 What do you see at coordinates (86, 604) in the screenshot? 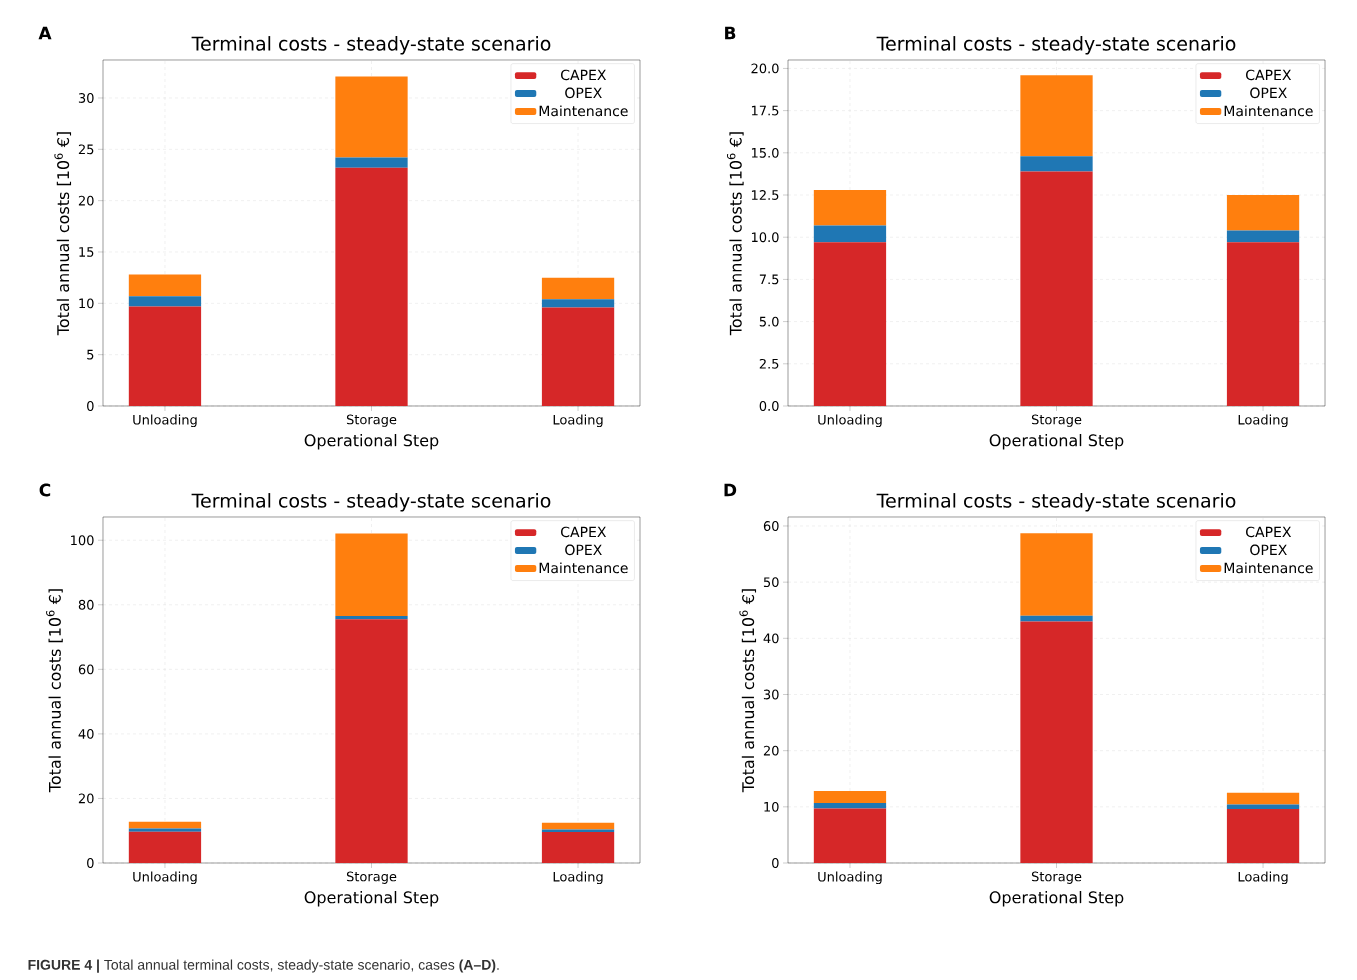
I see `y-tick-label: 80` at bounding box center [86, 604].